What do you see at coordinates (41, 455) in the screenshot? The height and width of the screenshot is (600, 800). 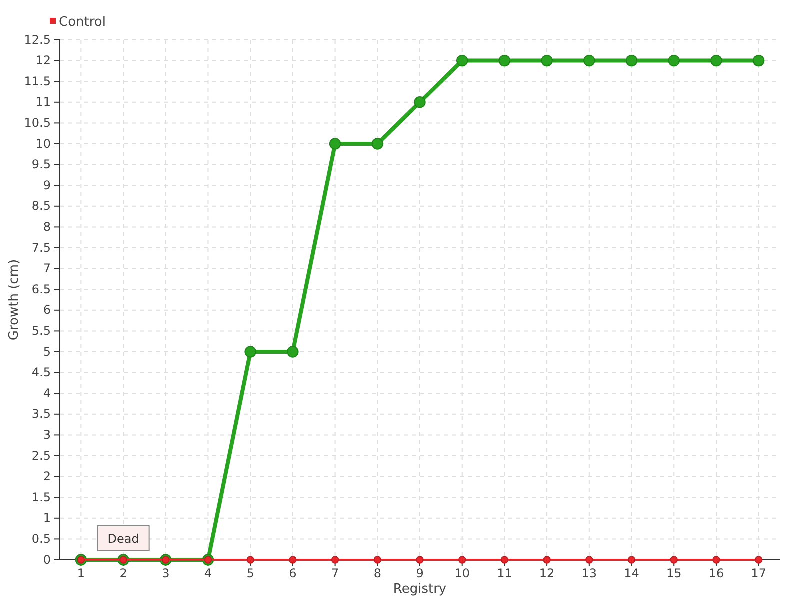 I see `y-tick-label: 2.5` at bounding box center [41, 455].